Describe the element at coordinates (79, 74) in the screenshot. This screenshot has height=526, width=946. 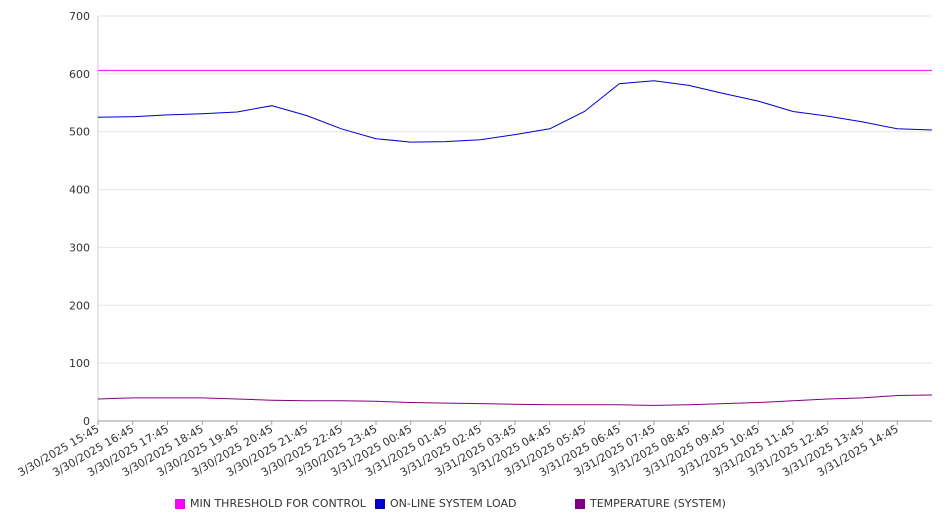
I see `y-tick-label: 600` at that location.